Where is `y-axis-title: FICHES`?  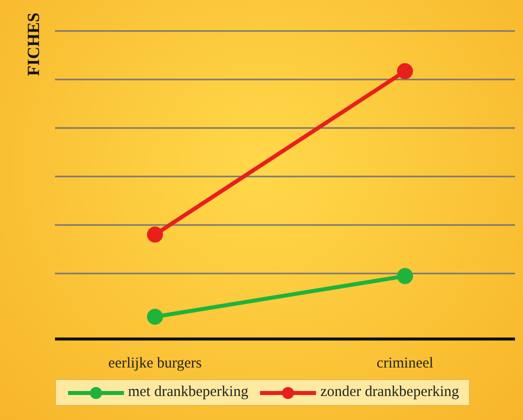
y-axis-title: FICHES is located at coordinates (34, 44).